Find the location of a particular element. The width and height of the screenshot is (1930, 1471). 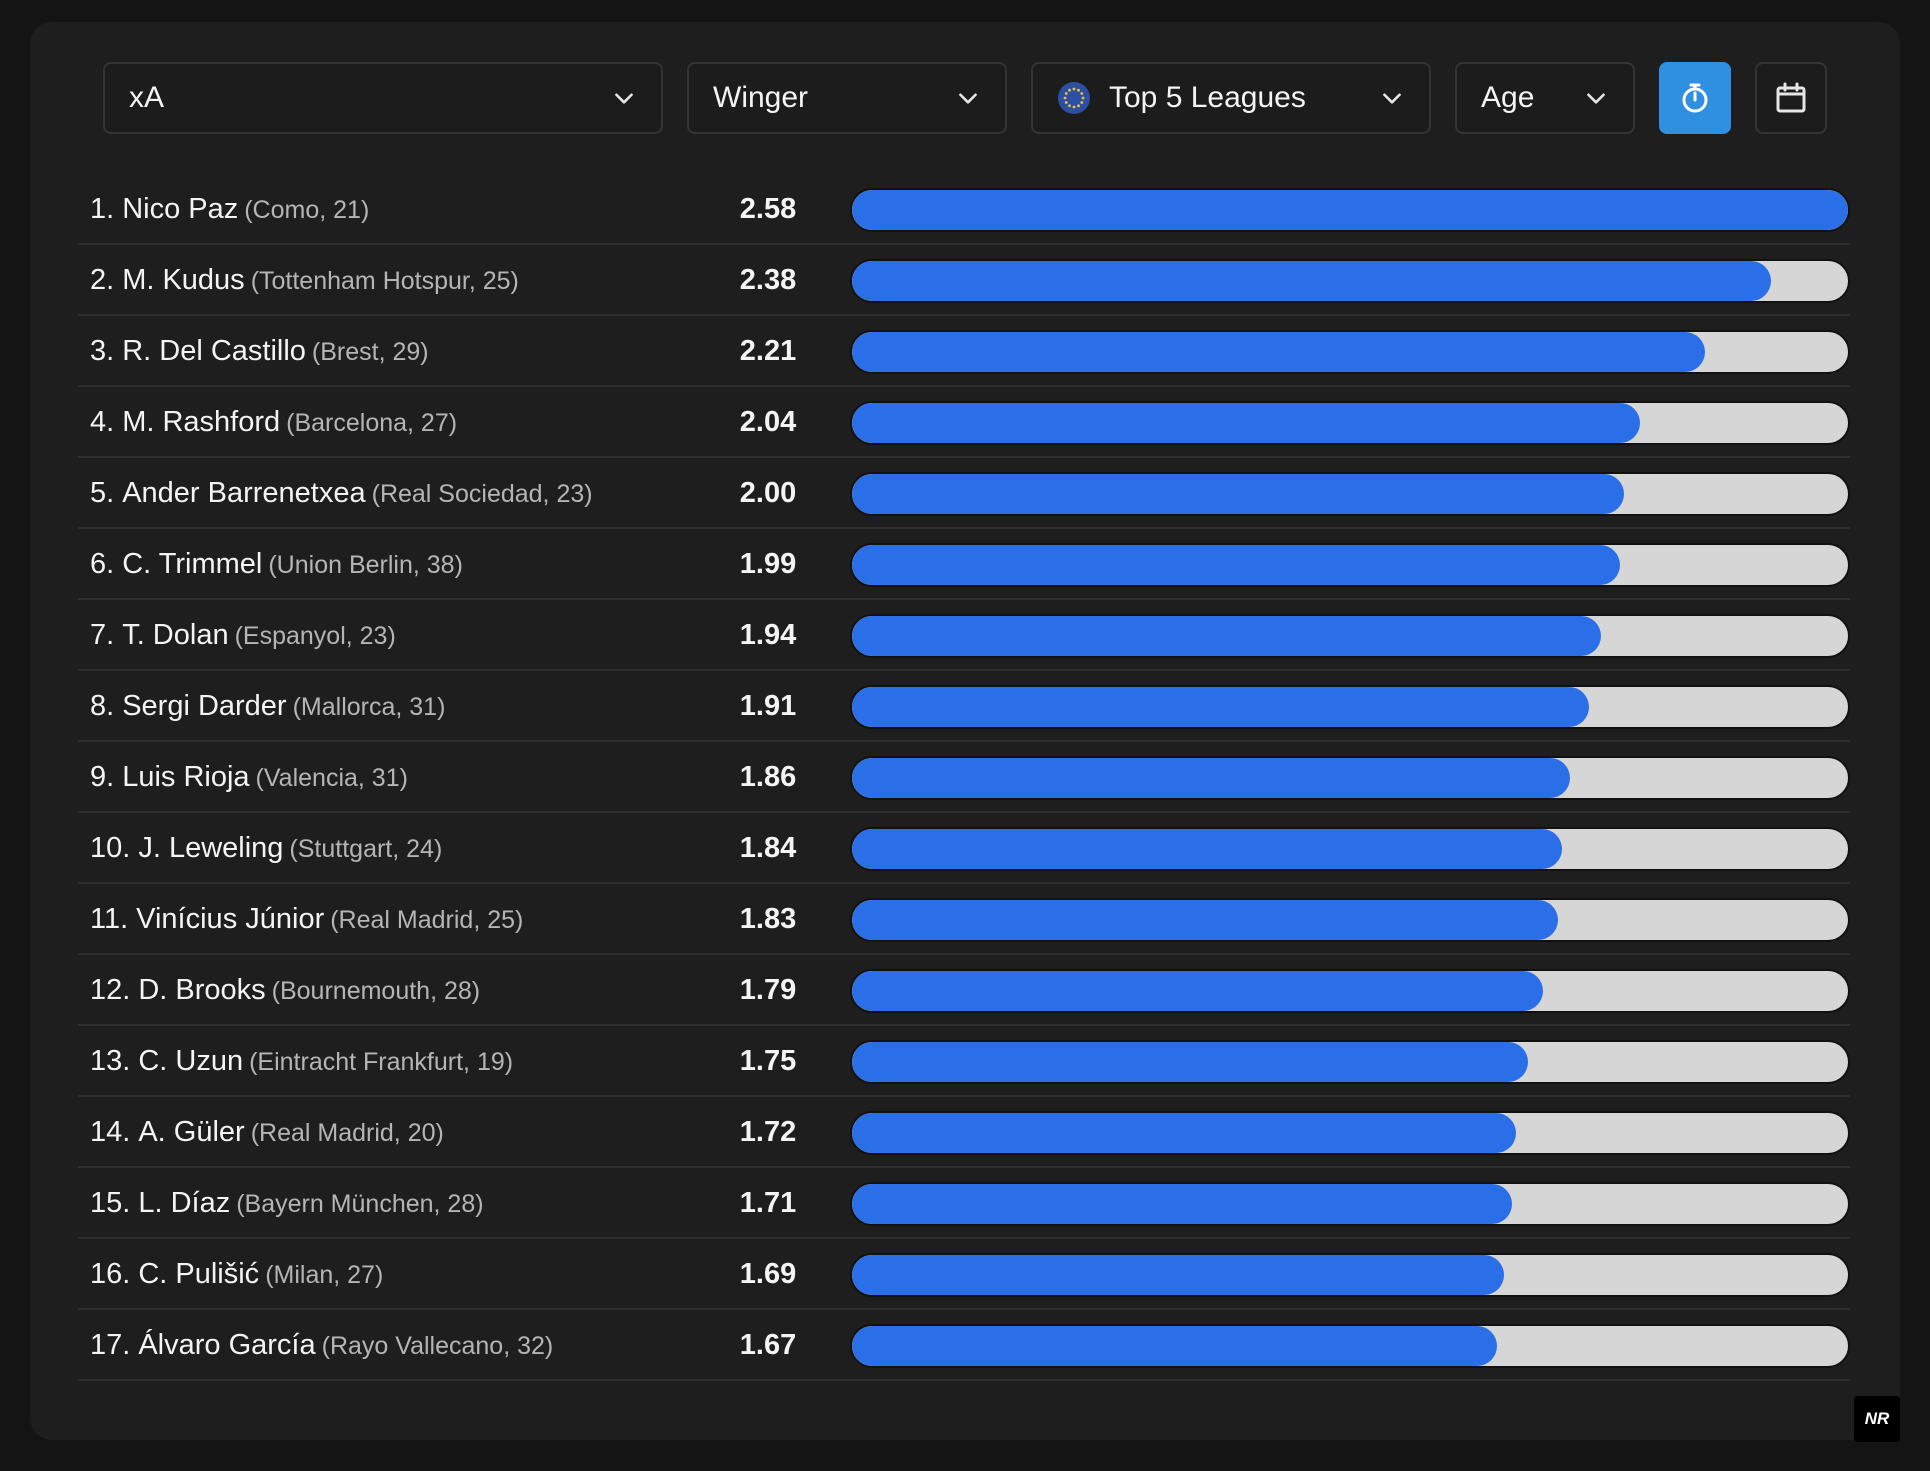

player-club-age: (Espanyol, 23) is located at coordinates (315, 636).